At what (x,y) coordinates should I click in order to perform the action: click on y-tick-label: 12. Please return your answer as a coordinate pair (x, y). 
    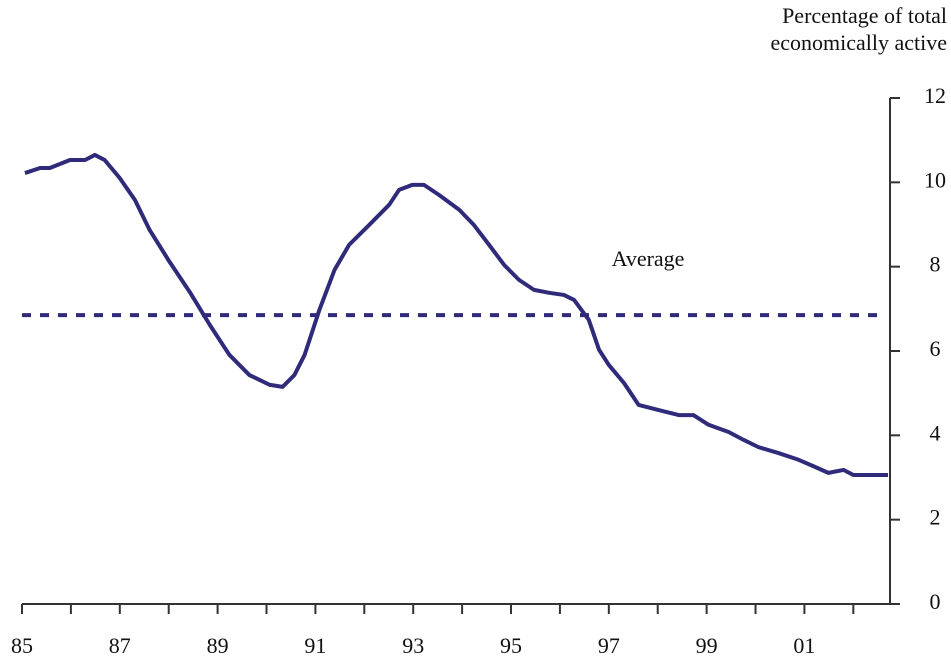
    Looking at the image, I should click on (935, 95).